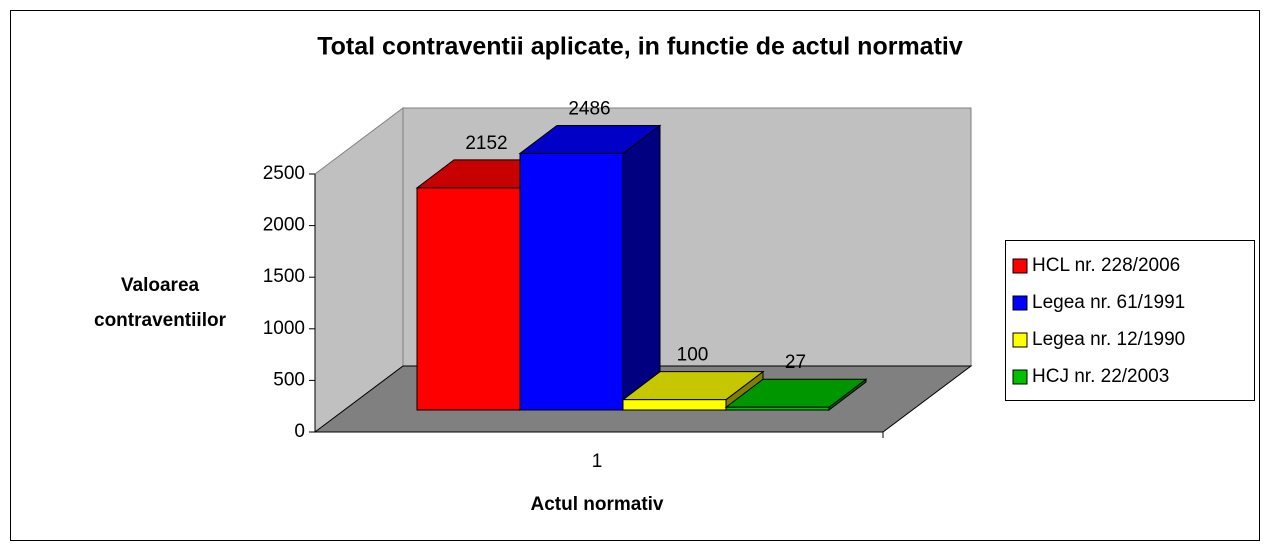 Image resolution: width=1271 pixels, height=552 pixels. What do you see at coordinates (1106, 265) in the screenshot?
I see `legend-label: HCL nr. 228/2006` at bounding box center [1106, 265].